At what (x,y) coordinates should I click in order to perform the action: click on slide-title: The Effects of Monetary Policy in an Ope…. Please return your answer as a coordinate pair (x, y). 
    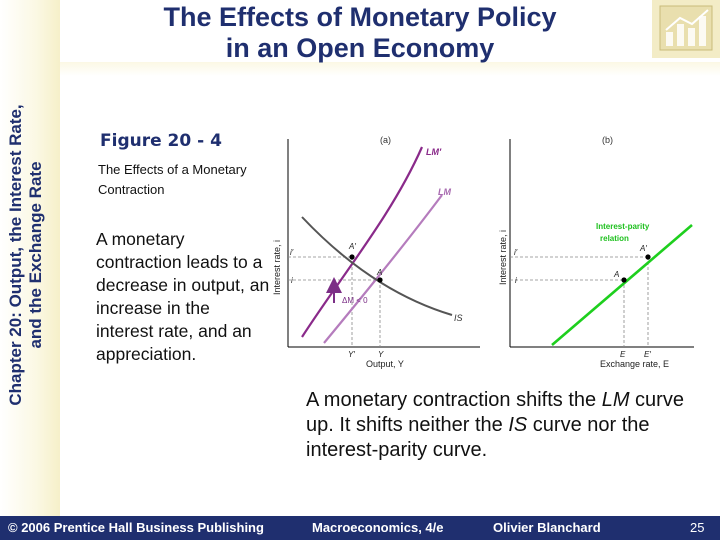
    Looking at the image, I should click on (360, 33).